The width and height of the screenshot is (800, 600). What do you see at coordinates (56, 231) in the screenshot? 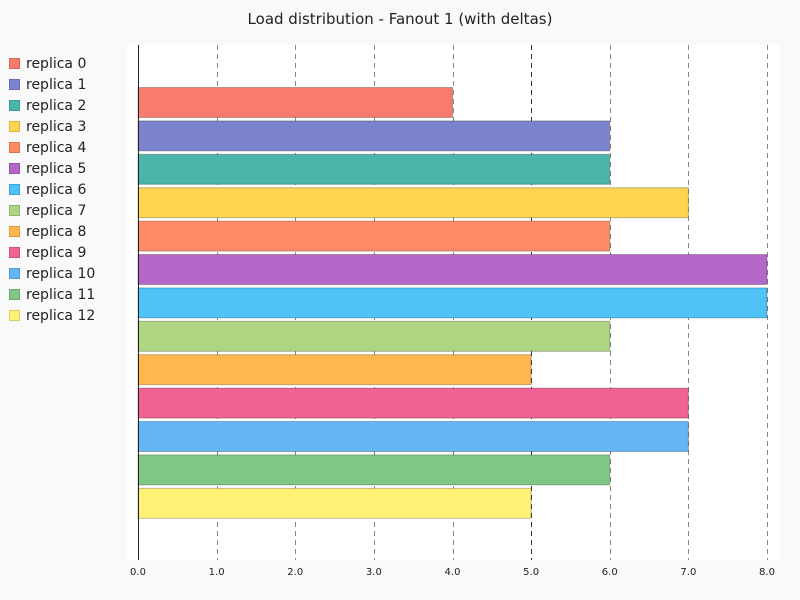
I see `legend-label: replica 8` at bounding box center [56, 231].